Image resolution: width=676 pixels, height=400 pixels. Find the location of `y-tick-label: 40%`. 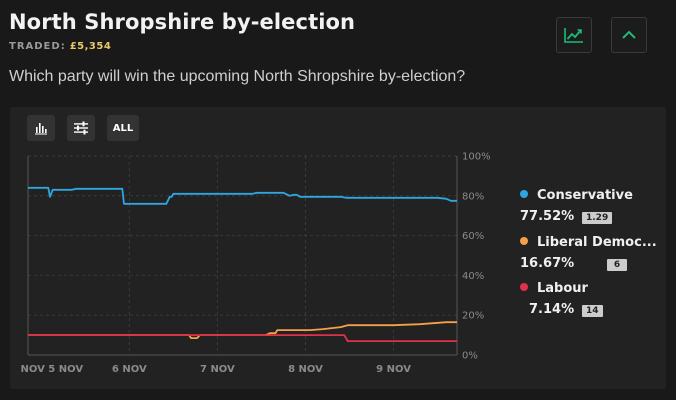

y-tick-label: 40% is located at coordinates (473, 276).